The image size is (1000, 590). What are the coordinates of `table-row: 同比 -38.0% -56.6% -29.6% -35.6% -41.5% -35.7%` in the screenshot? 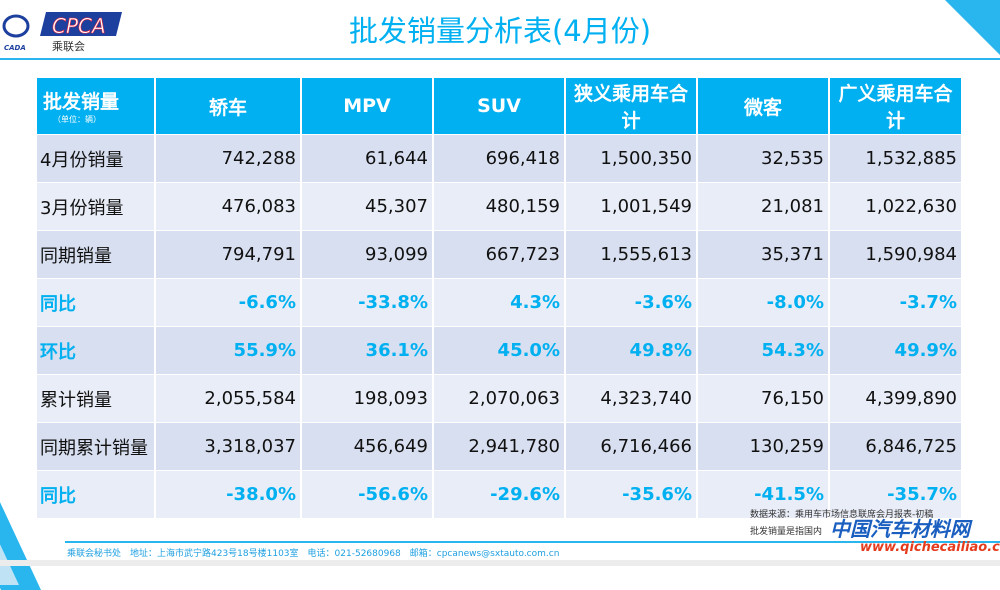 It's located at (500, 494).